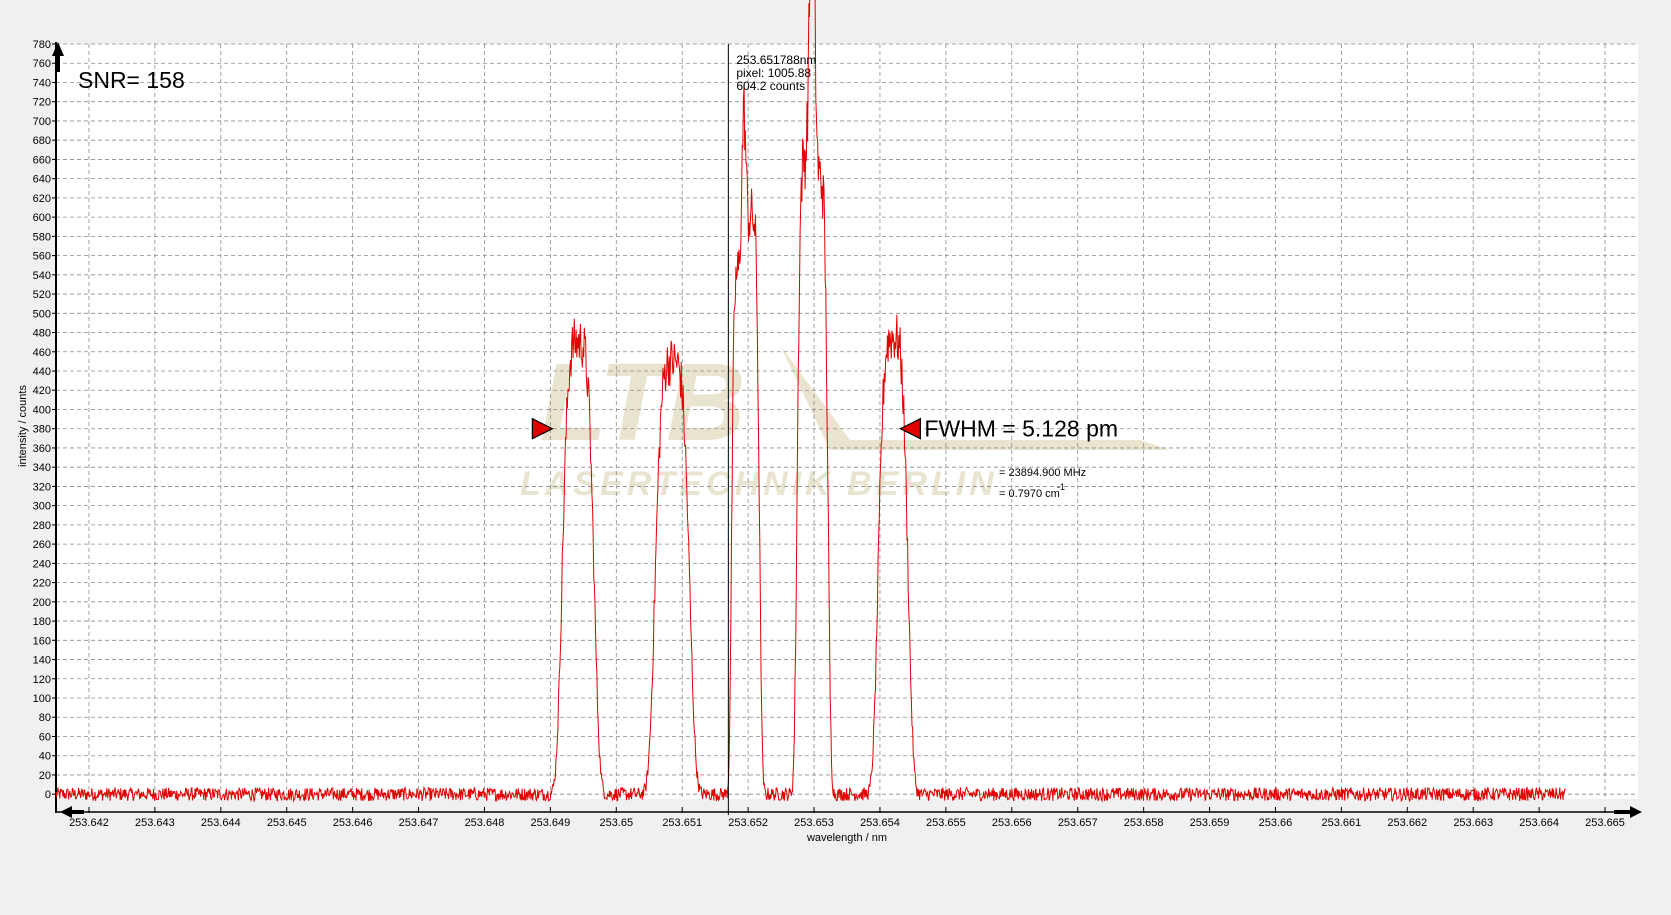 The width and height of the screenshot is (1671, 915). What do you see at coordinates (42, 430) in the screenshot?
I see `y-tick-label: 380` at bounding box center [42, 430].